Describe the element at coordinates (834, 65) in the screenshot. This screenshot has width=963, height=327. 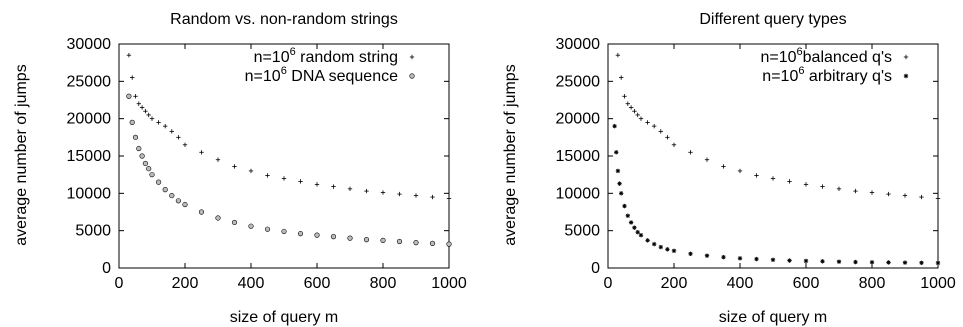
I see `legend: n=106balanced q'sn=106 arbitrary q's` at that location.